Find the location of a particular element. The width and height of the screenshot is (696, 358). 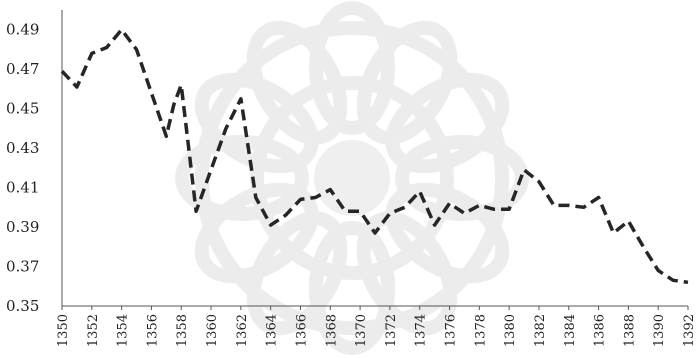

y-tick-label: 0.35 is located at coordinates (22, 306).